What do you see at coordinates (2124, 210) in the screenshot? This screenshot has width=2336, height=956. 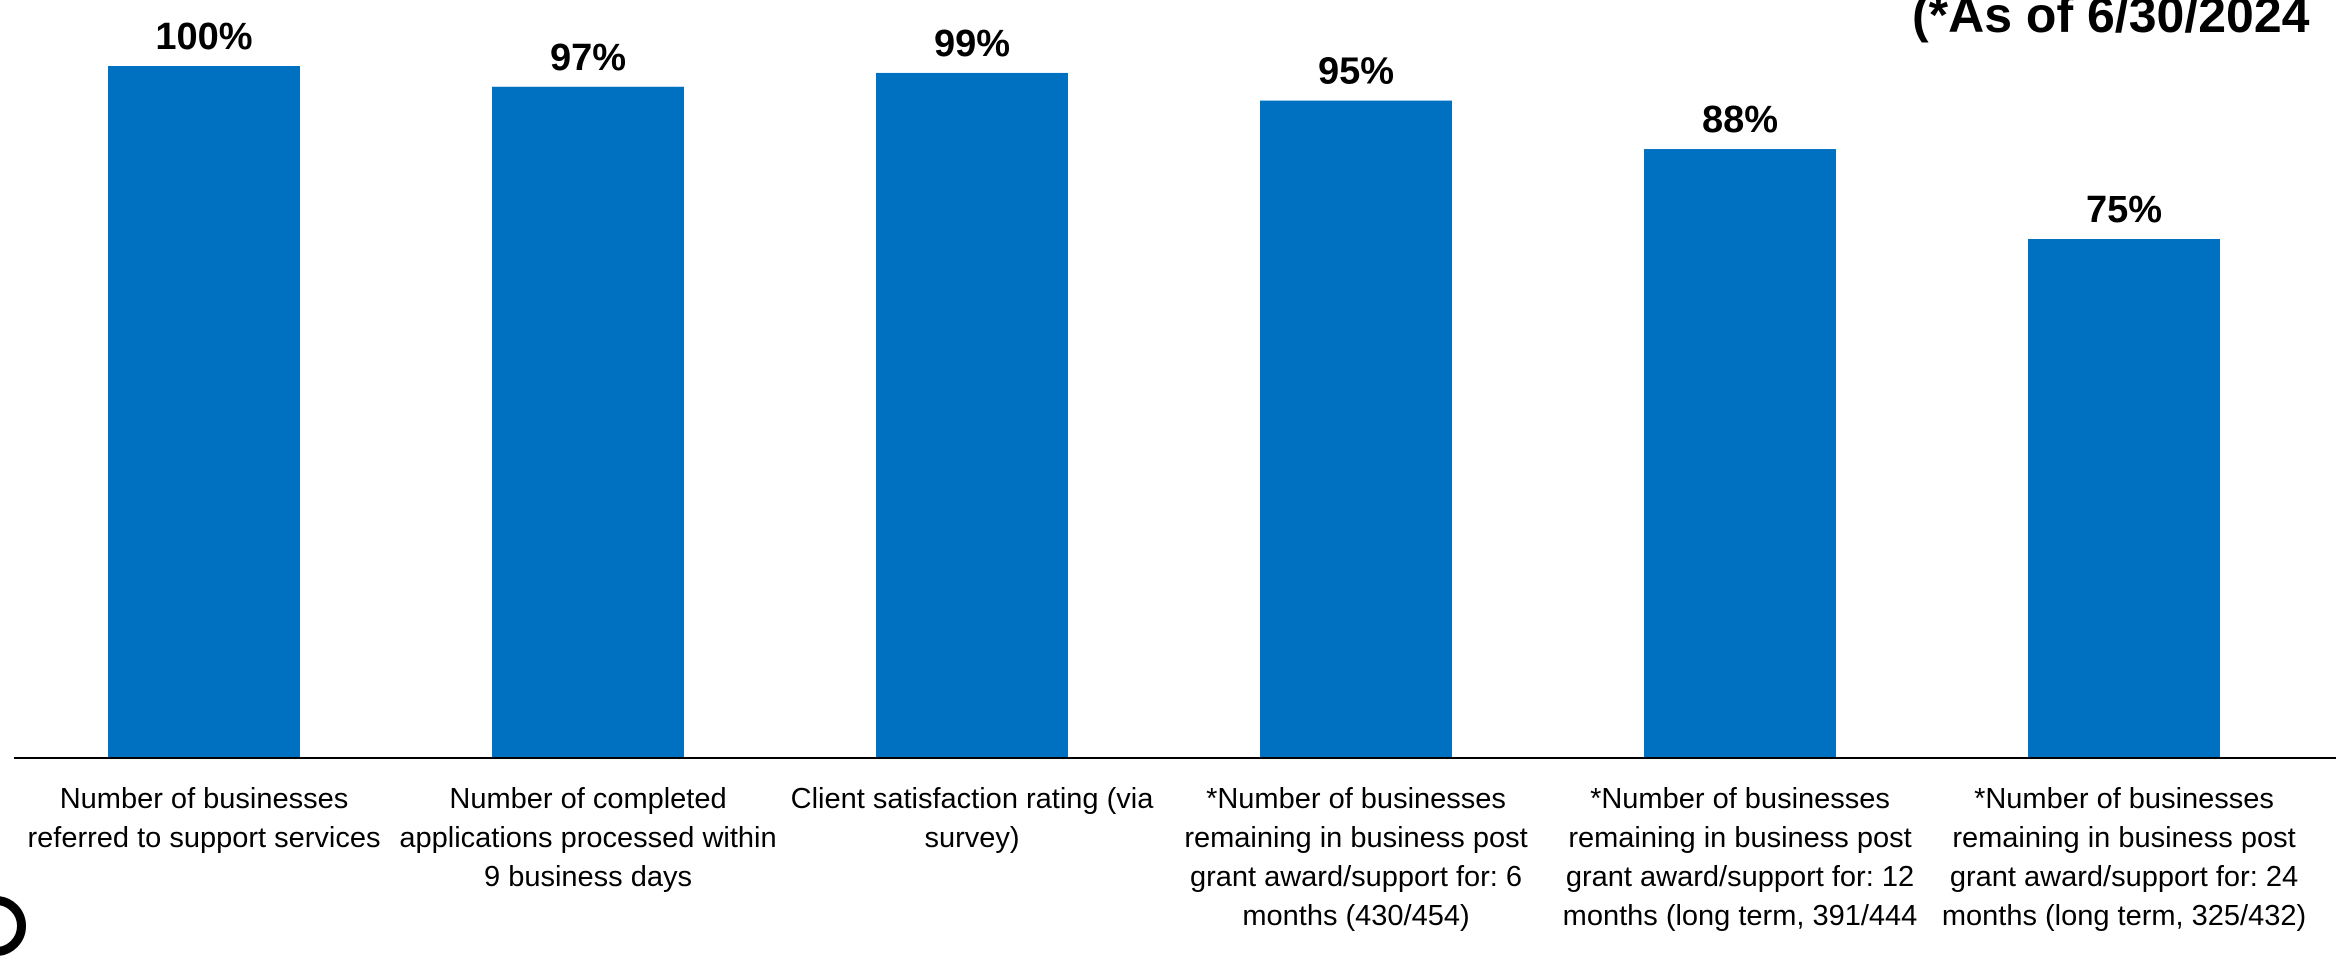 I see `value-label-6: 75%` at bounding box center [2124, 210].